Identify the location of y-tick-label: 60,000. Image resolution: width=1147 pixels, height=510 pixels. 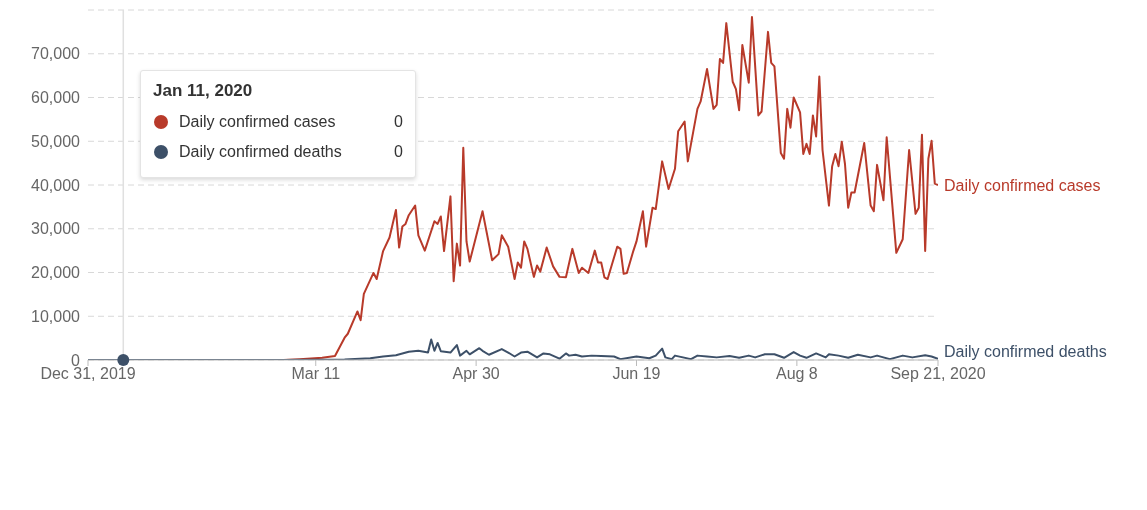
(56, 98).